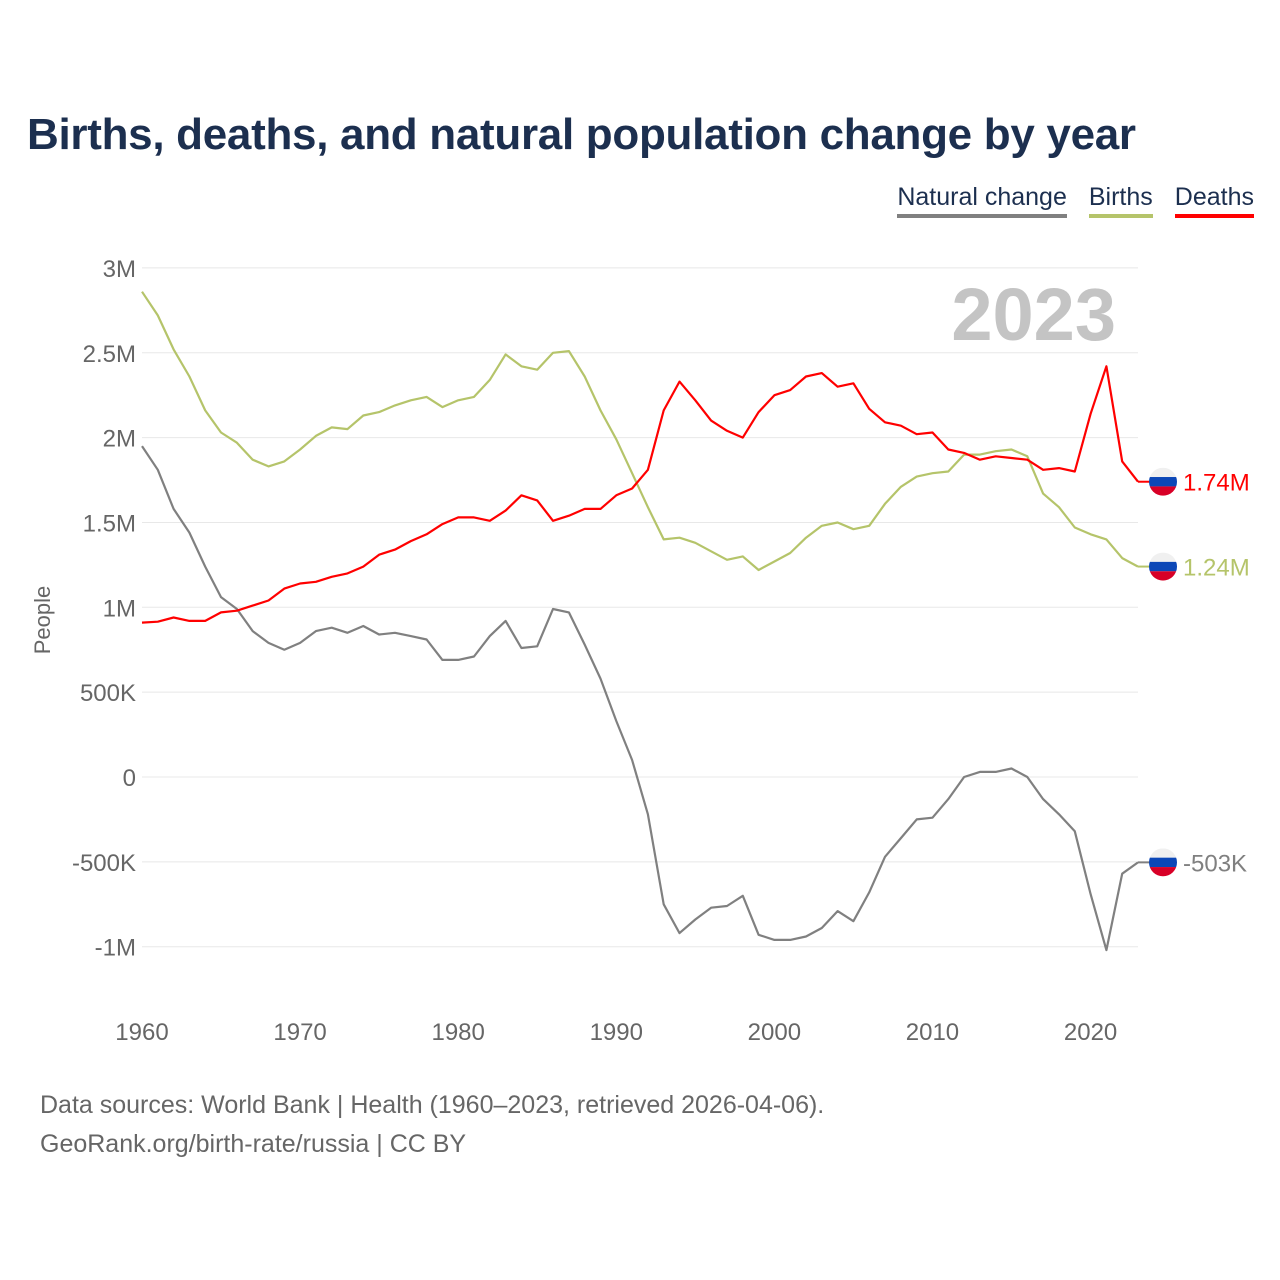 The image size is (1280, 1280). Describe the element at coordinates (457, 1032) in the screenshot. I see `x-tick-label: 1980` at that location.